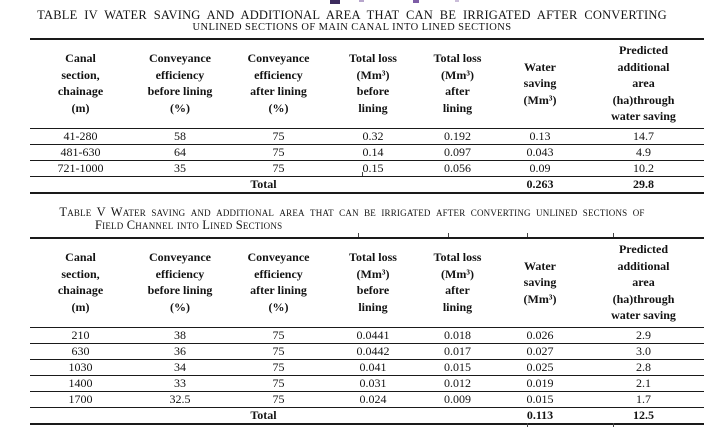 This screenshot has width=704, height=434. I want to click on total-row: Total 0.263 29.8, so click(367, 184).